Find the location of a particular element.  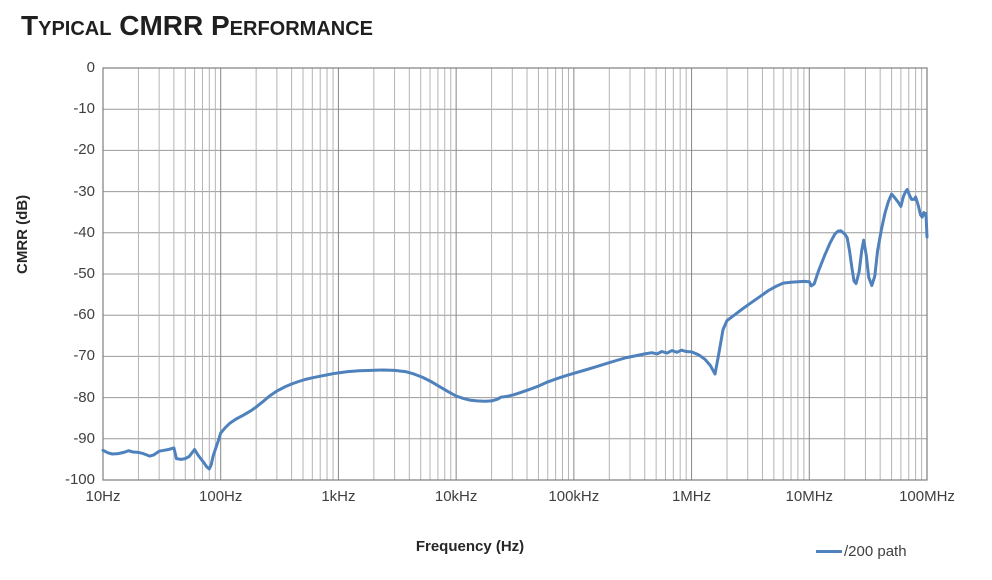

y-axis-title: CMRR (dB) is located at coordinates (22, 234).